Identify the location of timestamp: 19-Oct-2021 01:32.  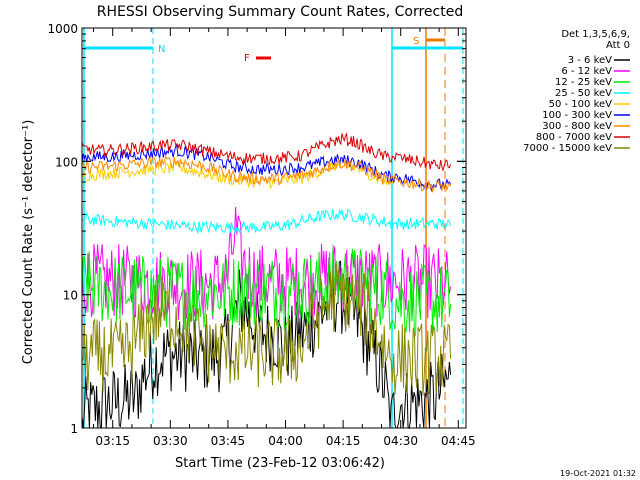
(598, 473).